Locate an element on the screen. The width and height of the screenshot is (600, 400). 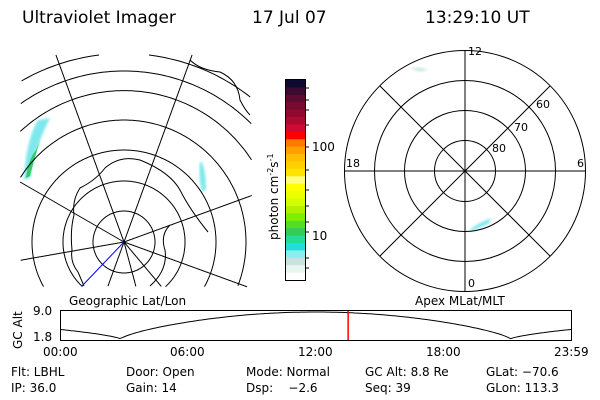
dsp-info: Dsp: −2.6 is located at coordinates (282, 388).